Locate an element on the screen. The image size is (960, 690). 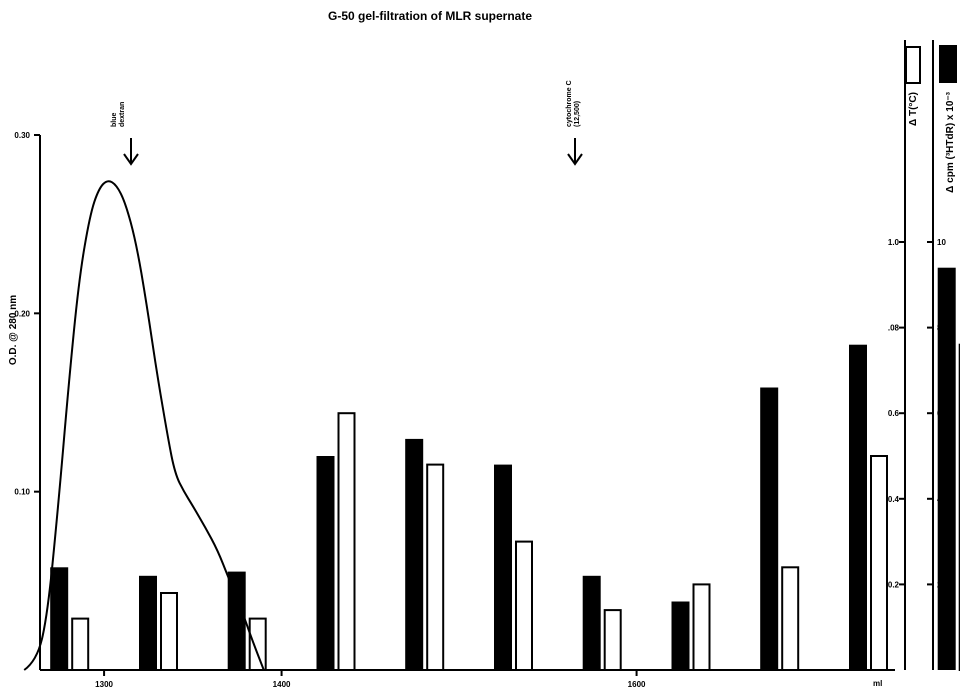
x-tick-label: 1400 is located at coordinates (282, 684).